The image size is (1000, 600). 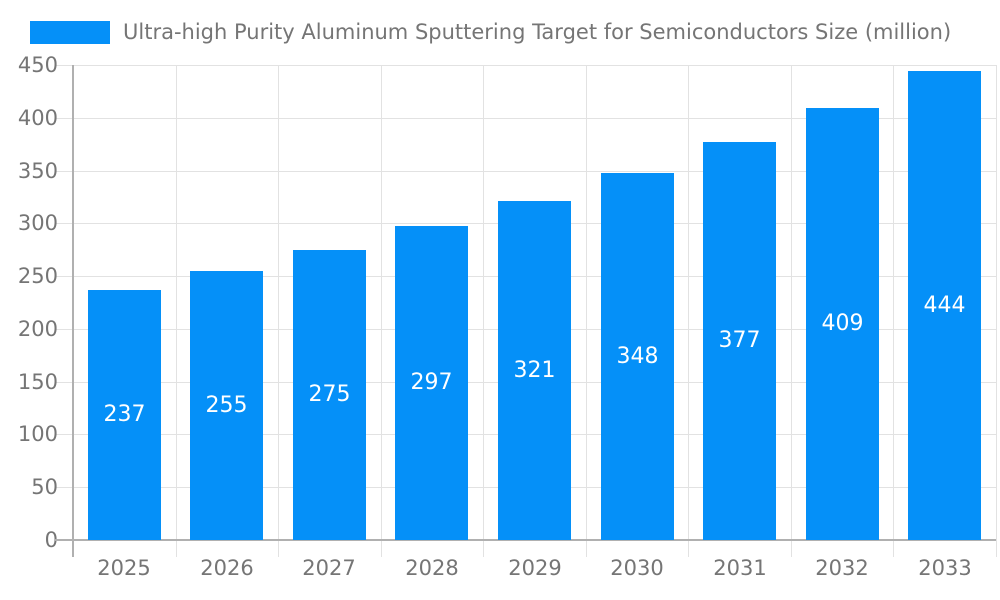 I want to click on bar-value-label: 255, so click(x=226, y=405).